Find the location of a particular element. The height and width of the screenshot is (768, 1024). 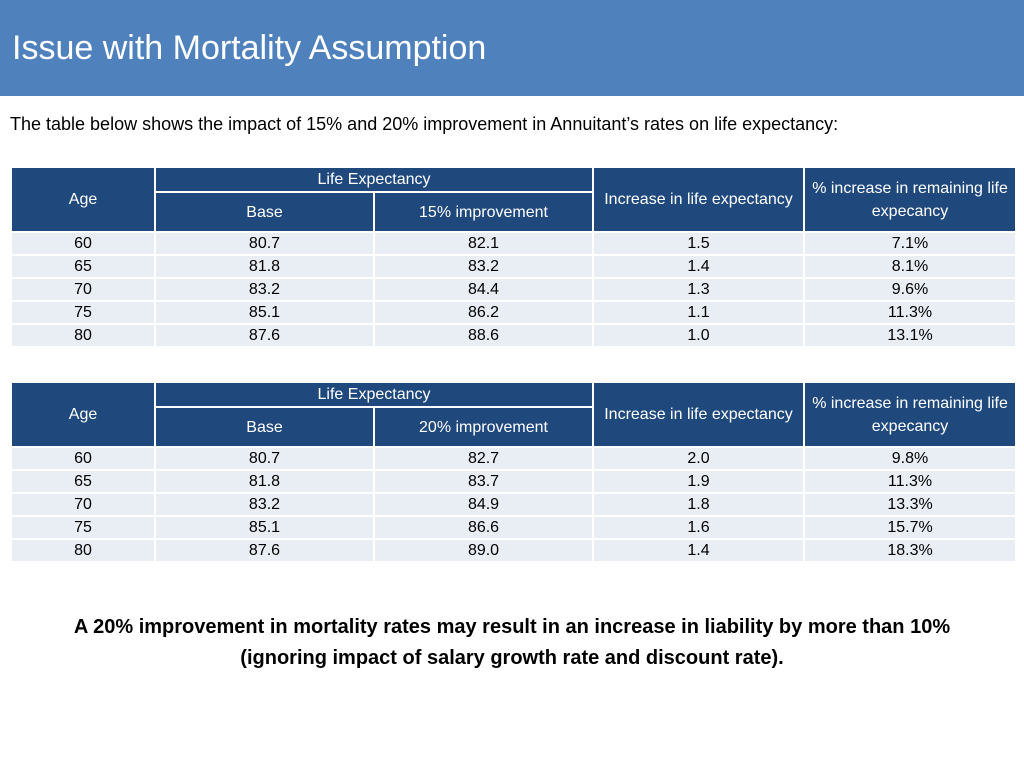

cell-improved: 83.2 is located at coordinates (483, 266).